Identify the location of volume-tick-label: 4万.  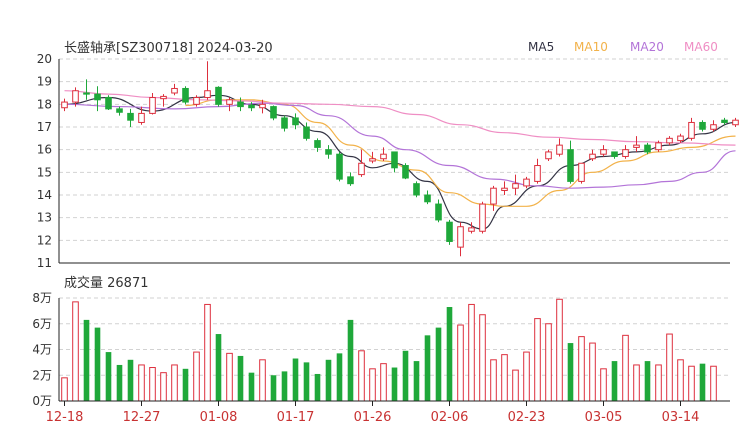
(42, 350).